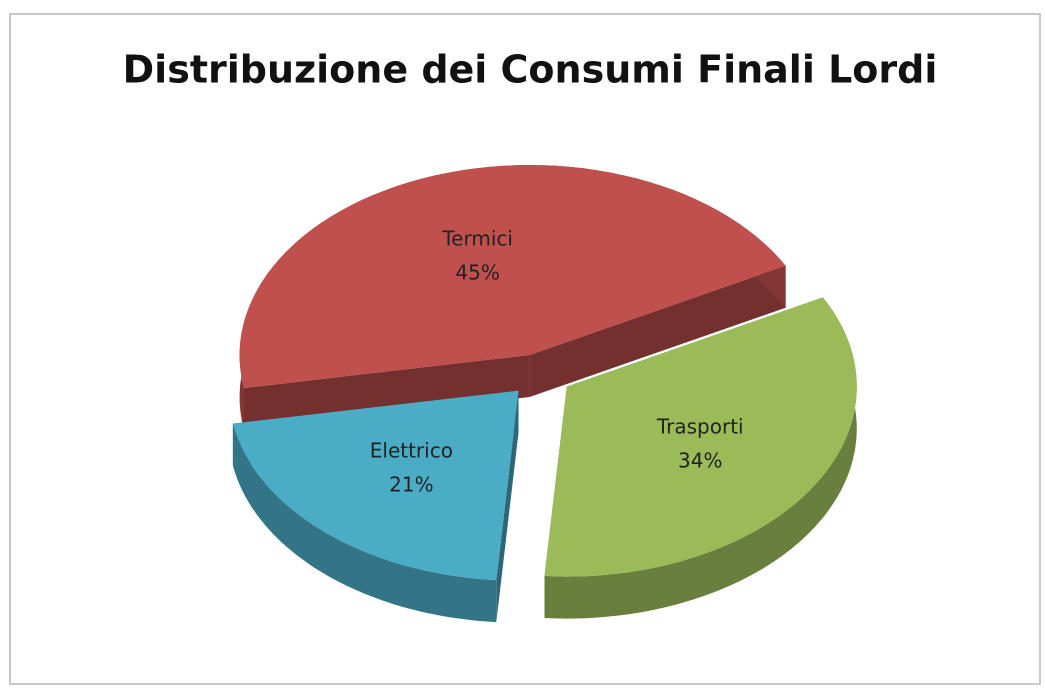  What do you see at coordinates (477, 239) in the screenshot?
I see `slice-label: Termici` at bounding box center [477, 239].